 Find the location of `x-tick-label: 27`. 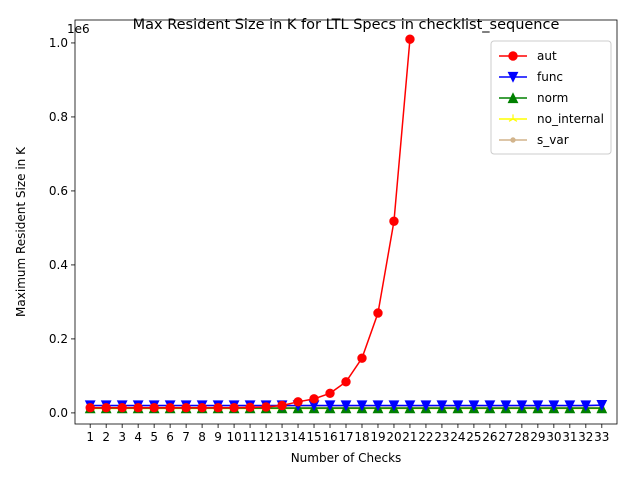

x-tick-label: 27 is located at coordinates (505, 437).